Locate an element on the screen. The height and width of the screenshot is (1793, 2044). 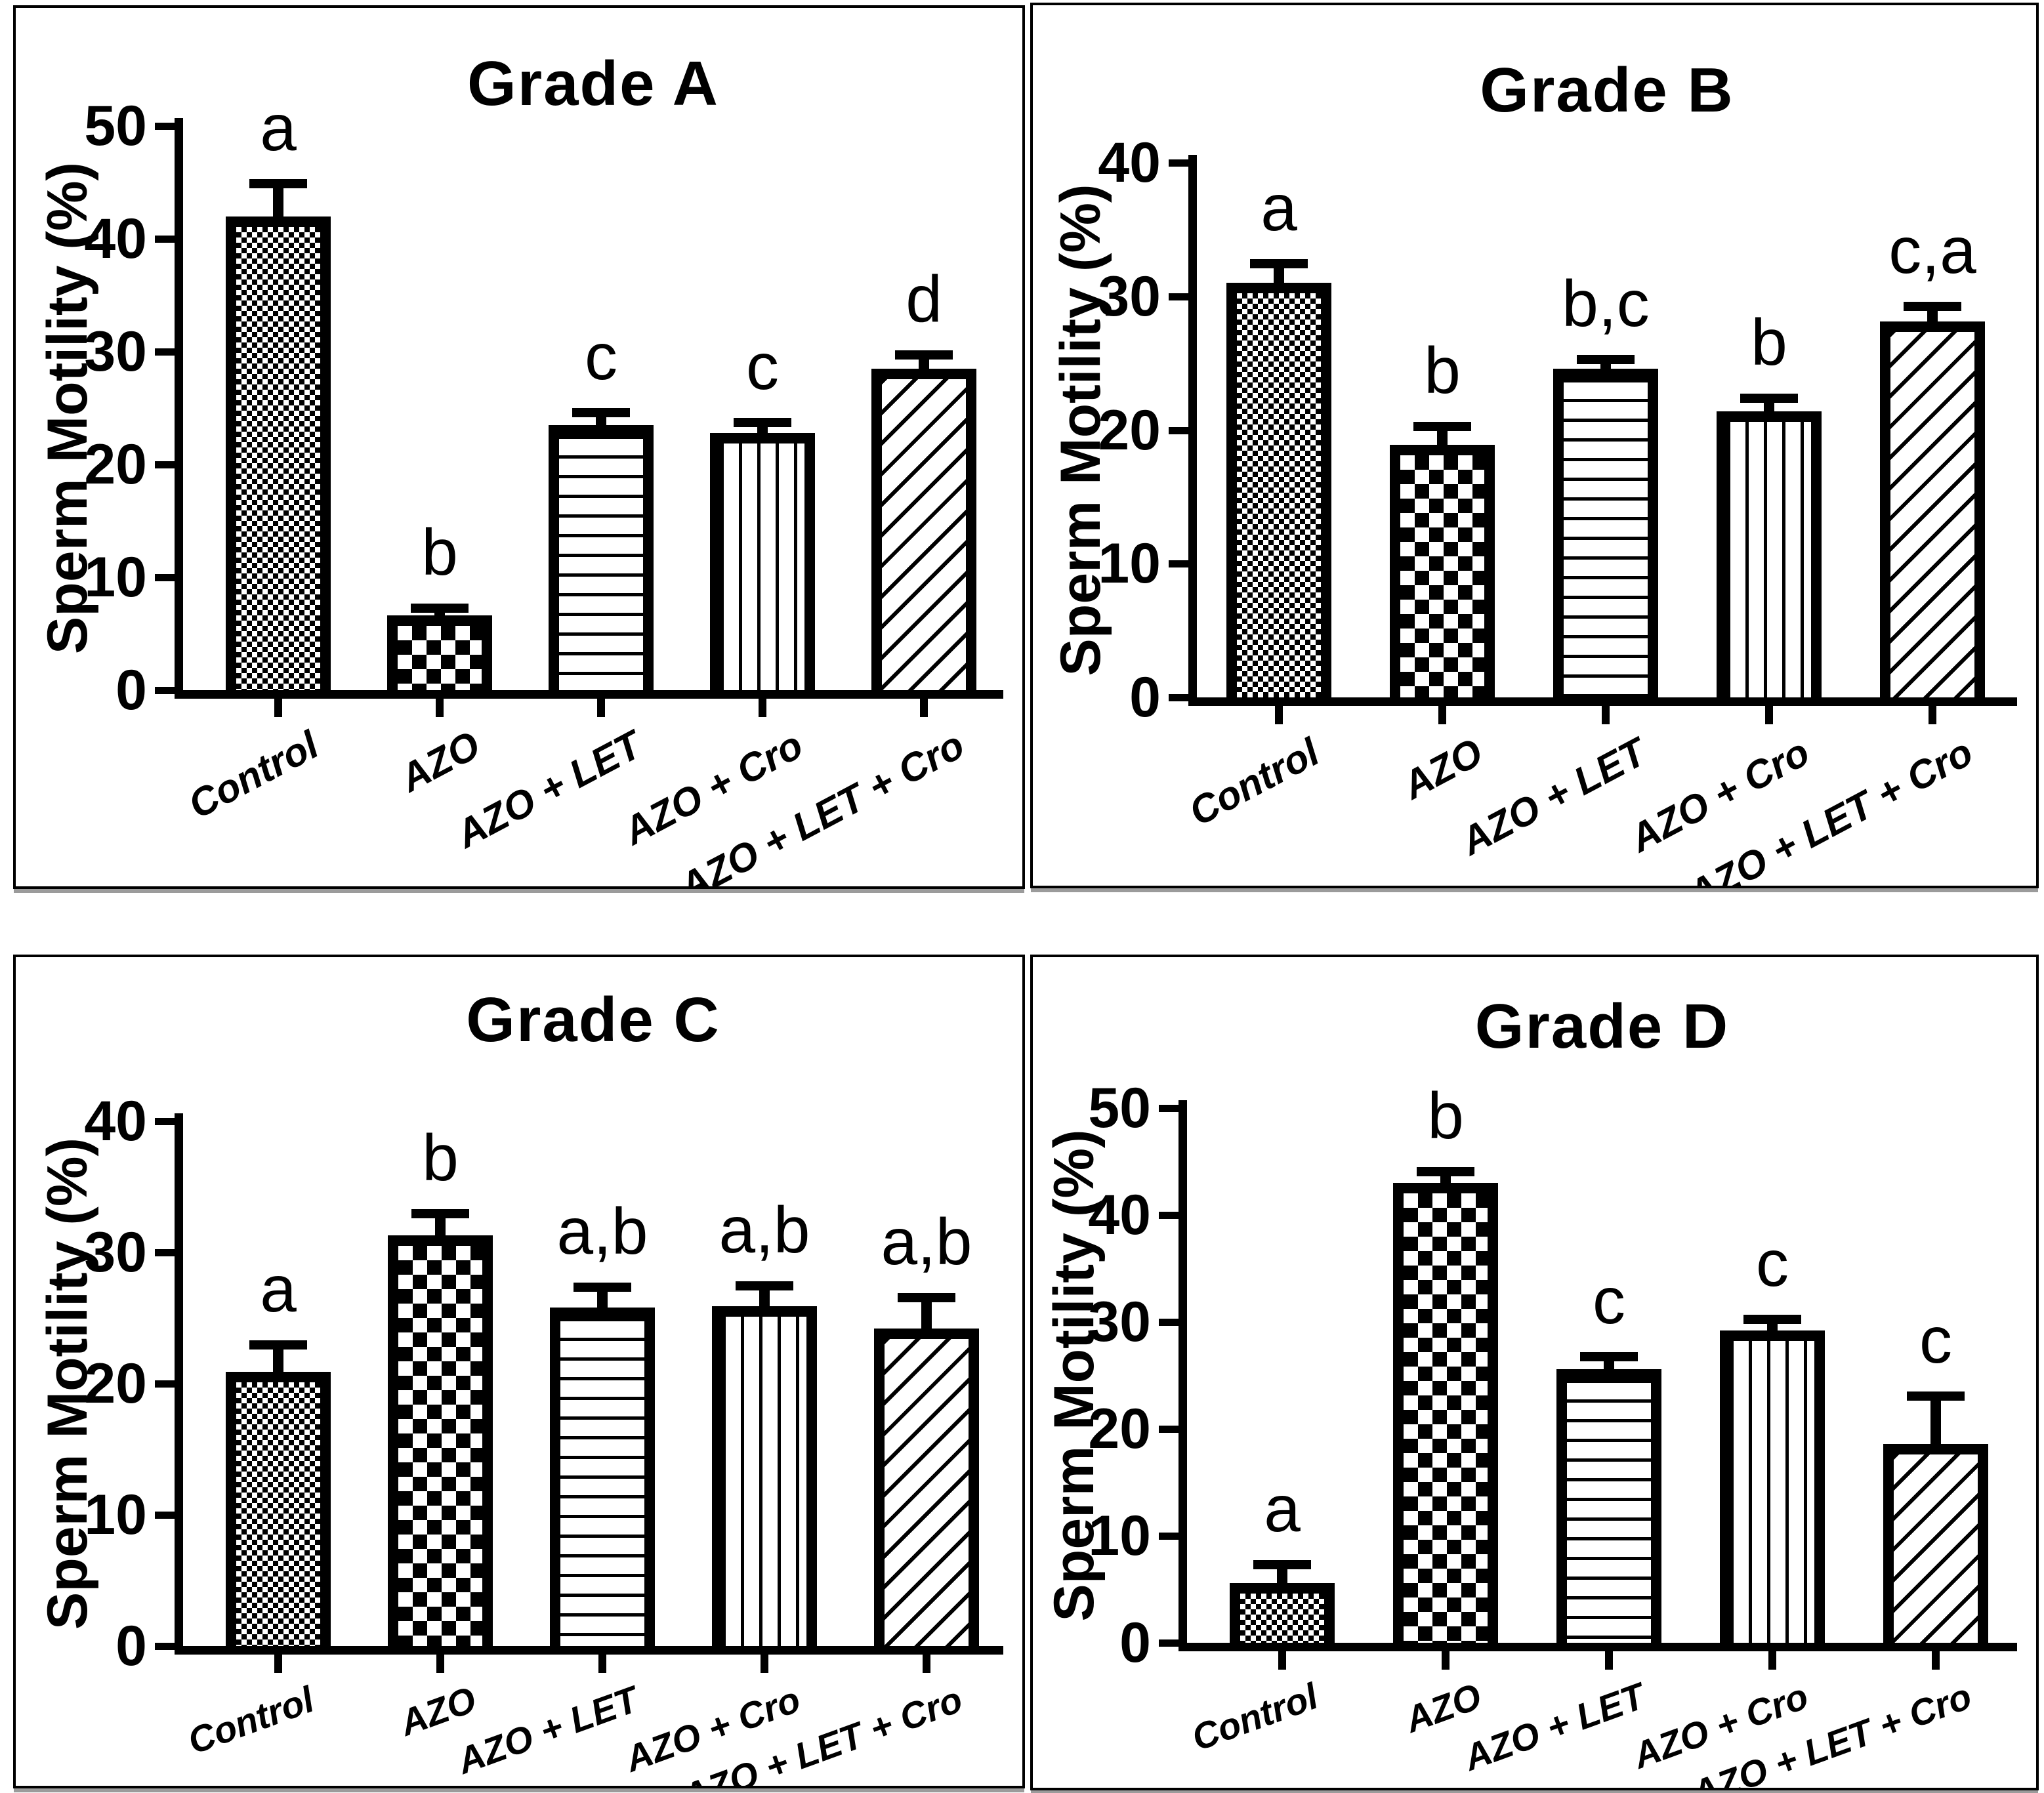
panel-title: Grade A is located at coordinates (593, 84).